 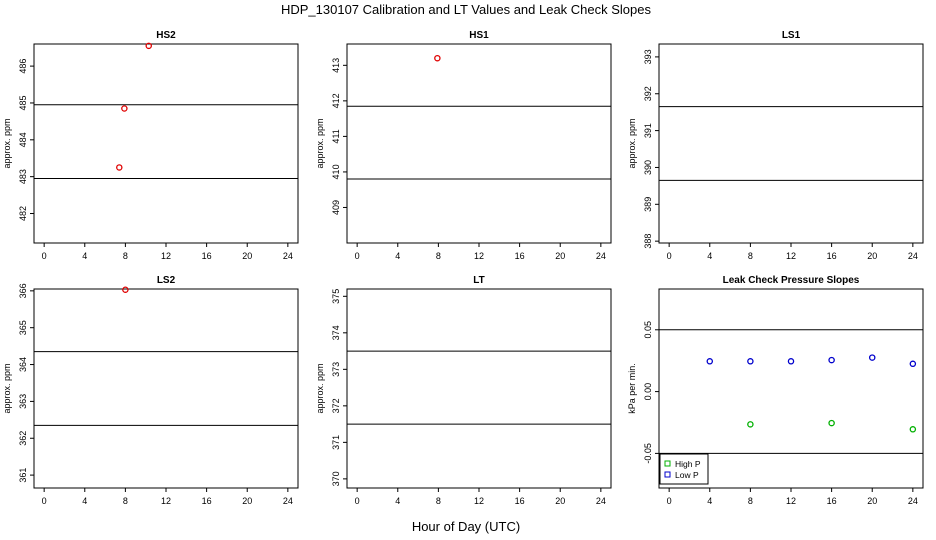 I want to click on y-tick-label: 370, so click(x=336, y=478).